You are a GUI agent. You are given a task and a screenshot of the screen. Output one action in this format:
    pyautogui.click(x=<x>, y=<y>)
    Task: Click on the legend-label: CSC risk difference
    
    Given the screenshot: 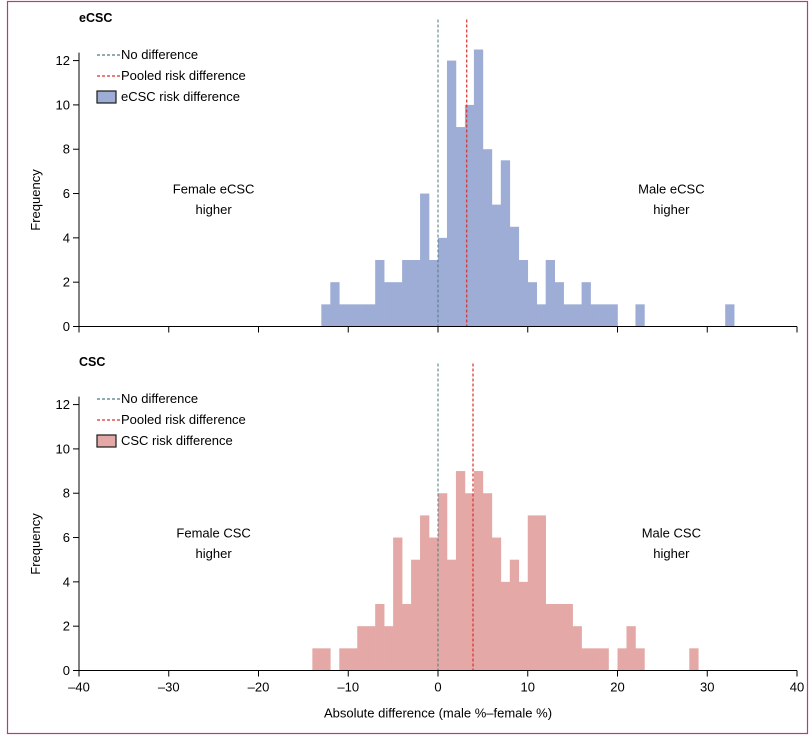 What is the action you would take?
    pyautogui.click(x=177, y=440)
    